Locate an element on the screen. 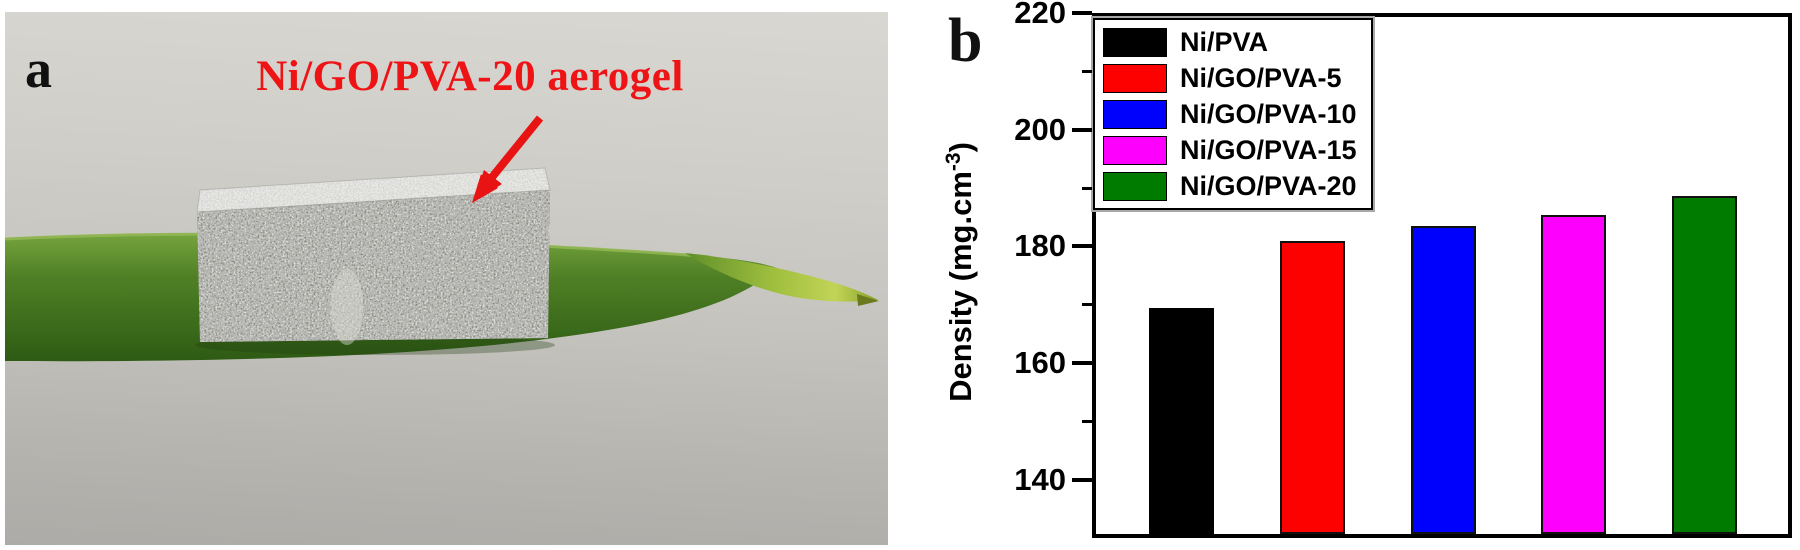 This screenshot has height=550, width=1800. legend-item: Ni/GO/PVA-20 is located at coordinates (1233, 186).